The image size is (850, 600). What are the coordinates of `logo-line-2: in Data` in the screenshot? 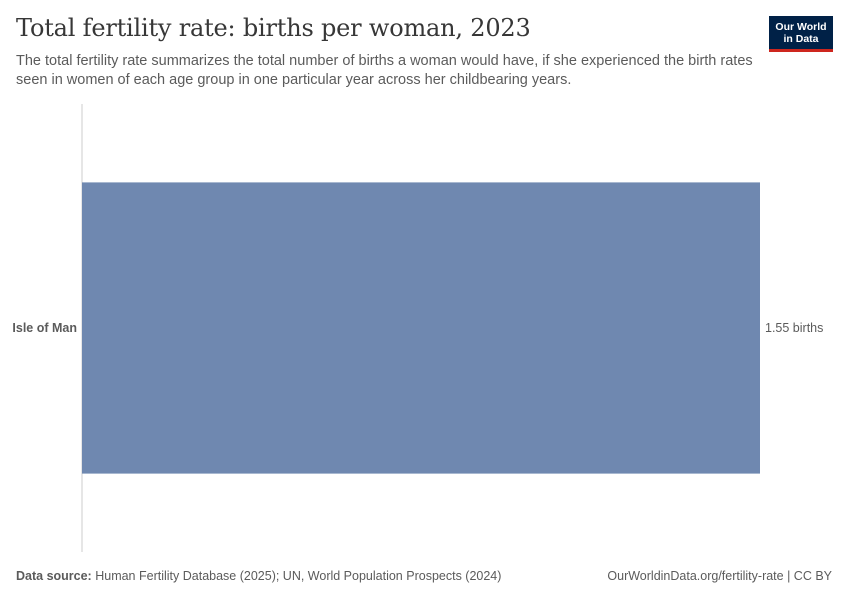 It's located at (801, 39).